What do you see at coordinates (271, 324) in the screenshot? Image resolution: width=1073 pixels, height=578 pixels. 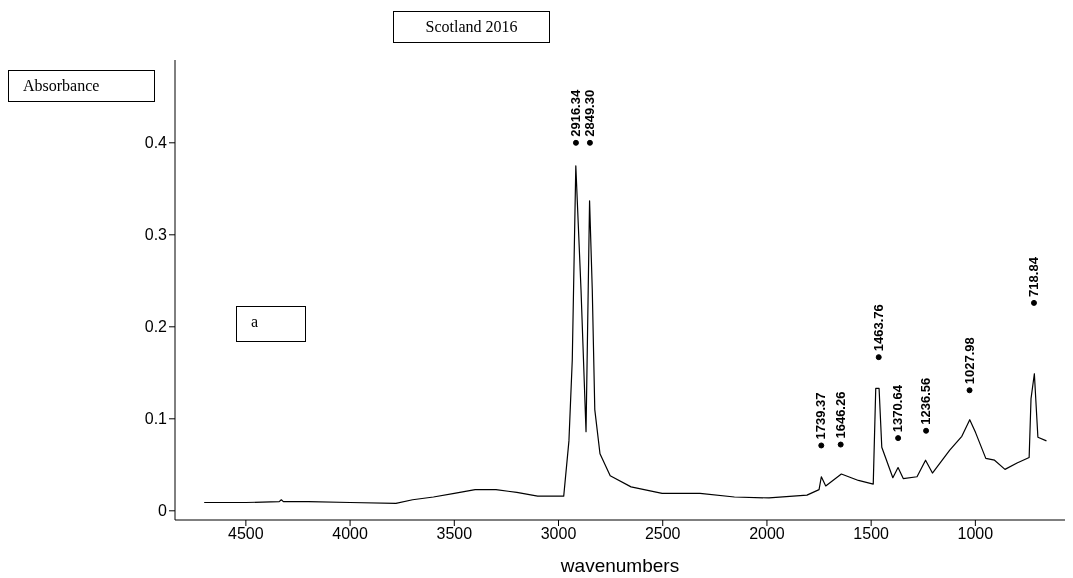 I see `annotation: a` at bounding box center [271, 324].